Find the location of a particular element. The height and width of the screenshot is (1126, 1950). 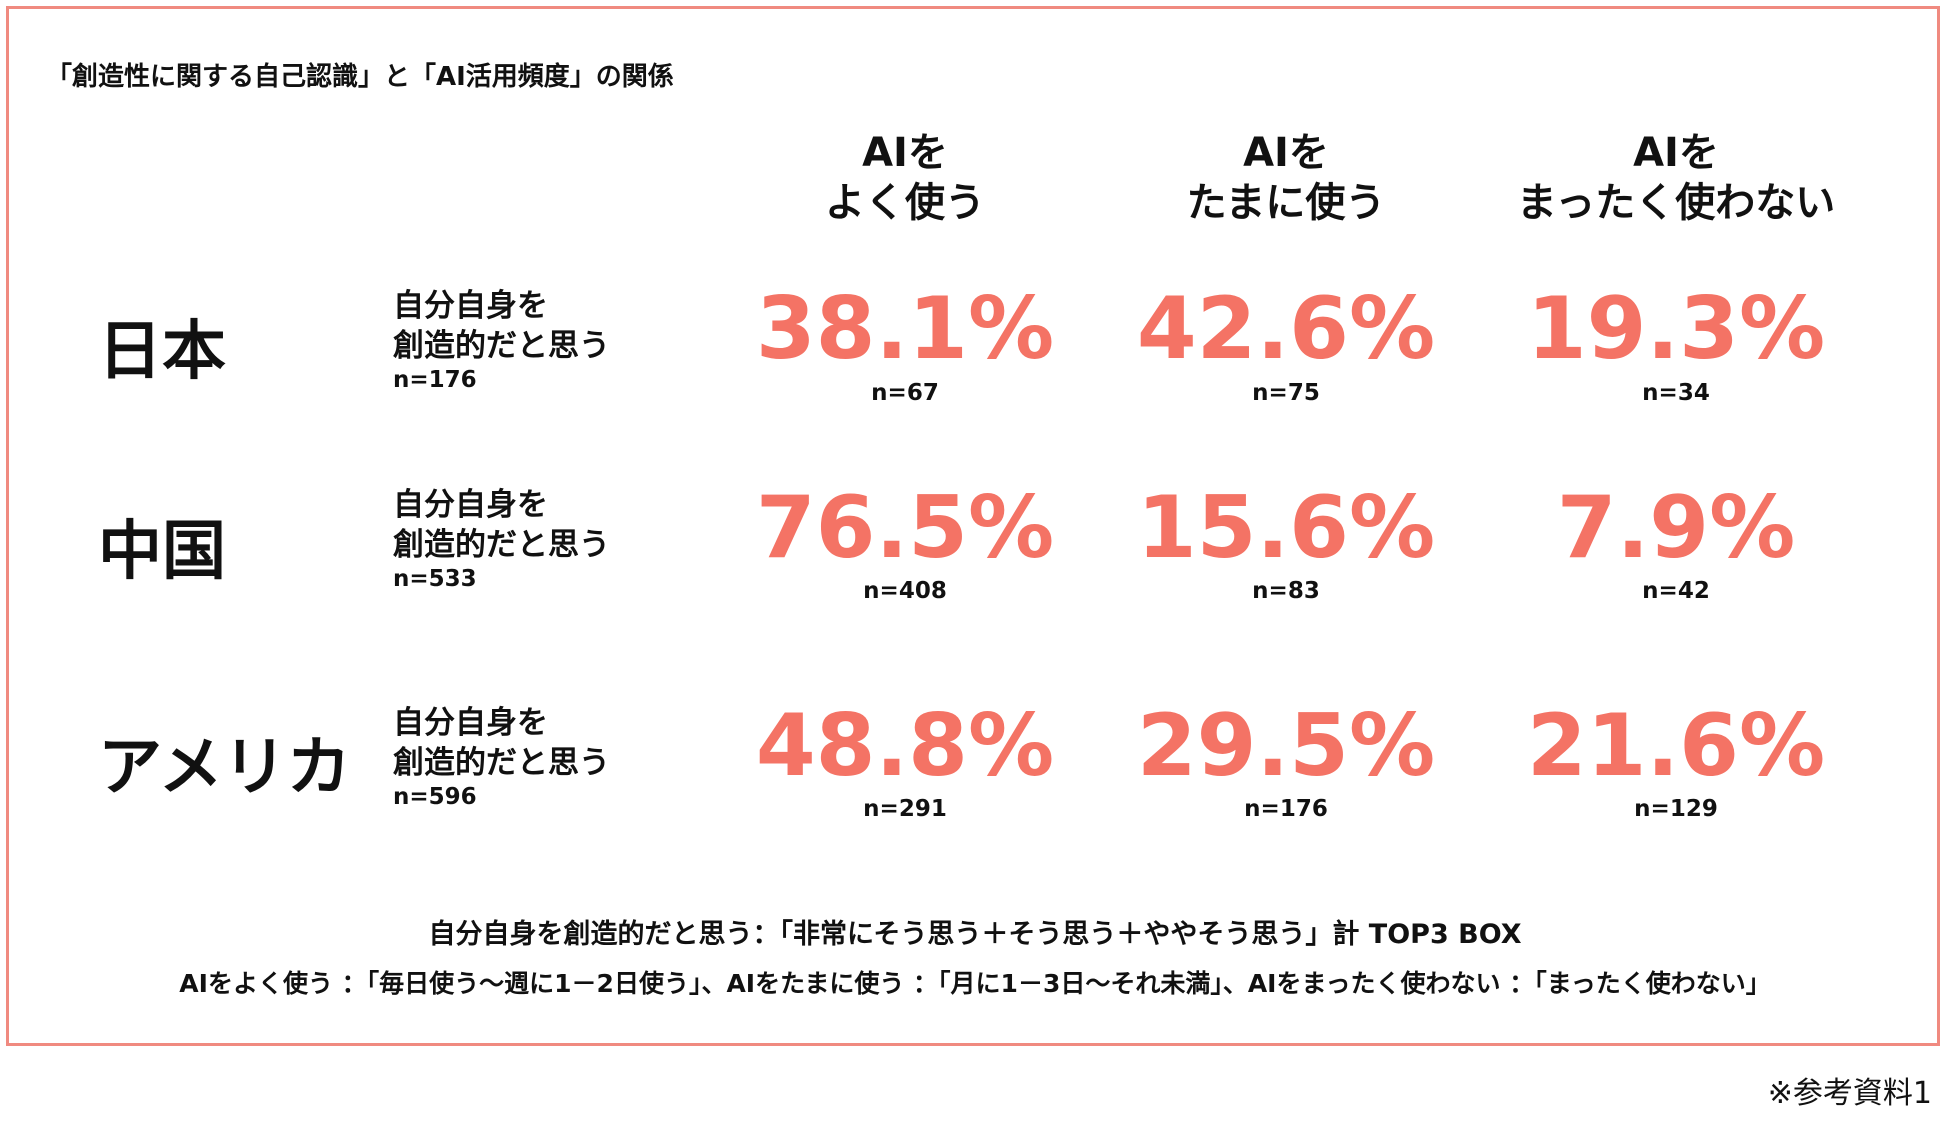

country-label-usa: アメリカ is located at coordinates (224, 768).